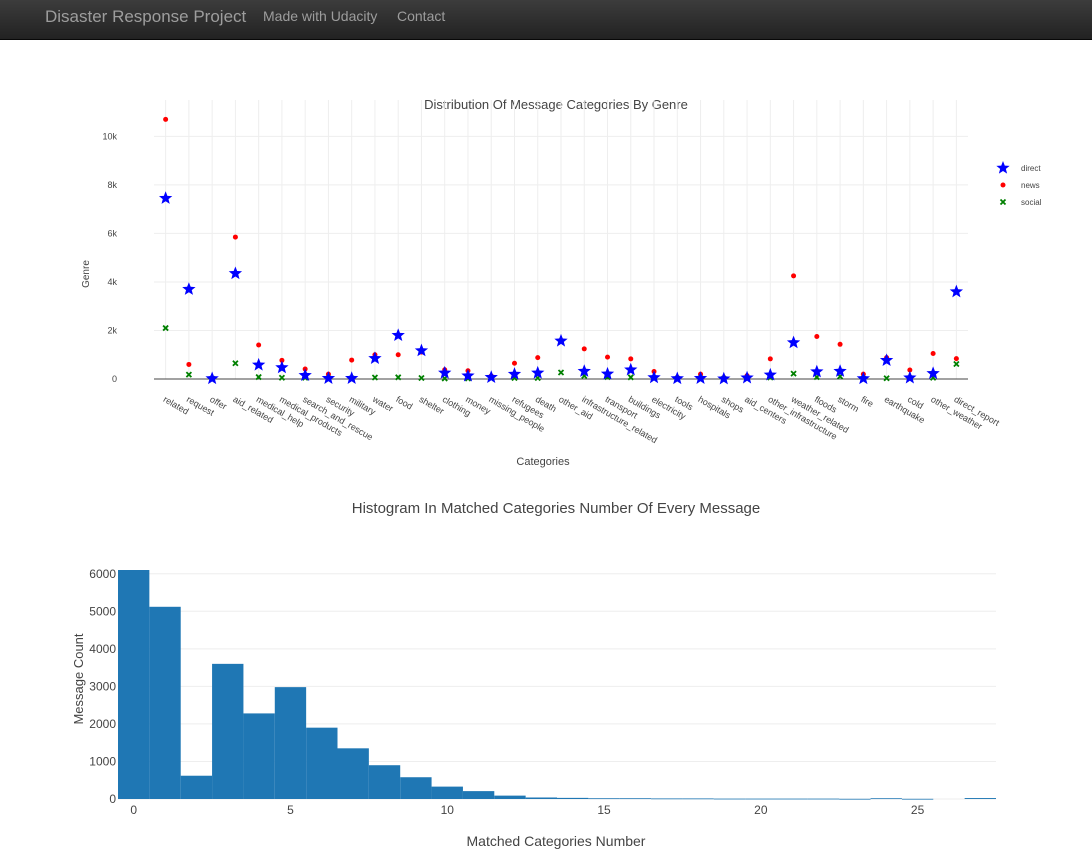 This screenshot has height=867, width=1092. I want to click on chart2-y-tick-label: 3000, so click(102, 686).